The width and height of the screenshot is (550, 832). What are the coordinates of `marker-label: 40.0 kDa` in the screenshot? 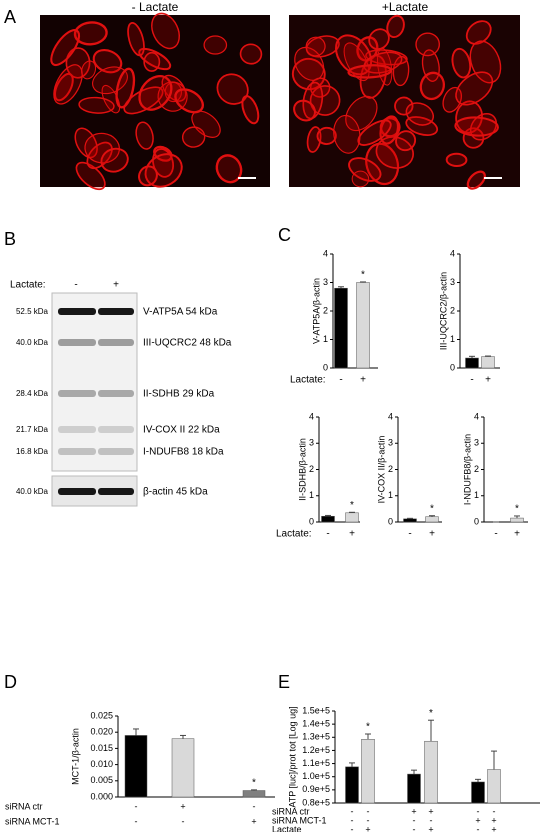 It's located at (32, 342).